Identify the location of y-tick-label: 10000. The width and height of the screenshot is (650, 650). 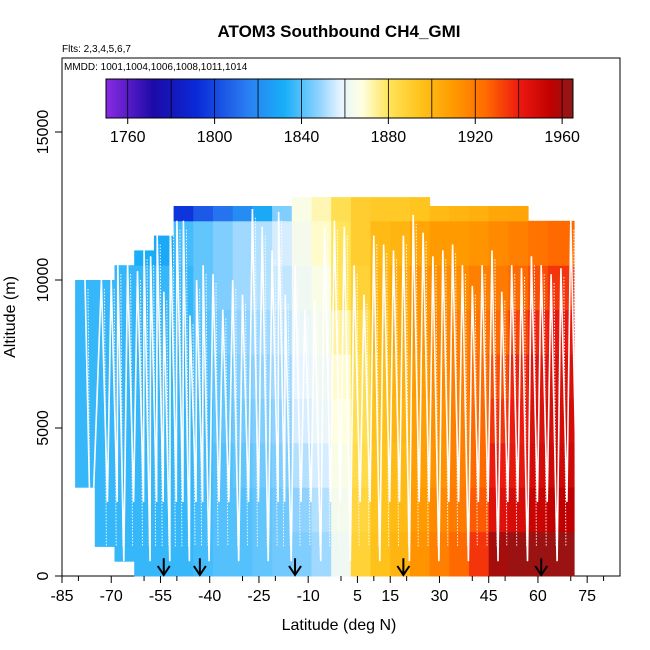
(43, 280).